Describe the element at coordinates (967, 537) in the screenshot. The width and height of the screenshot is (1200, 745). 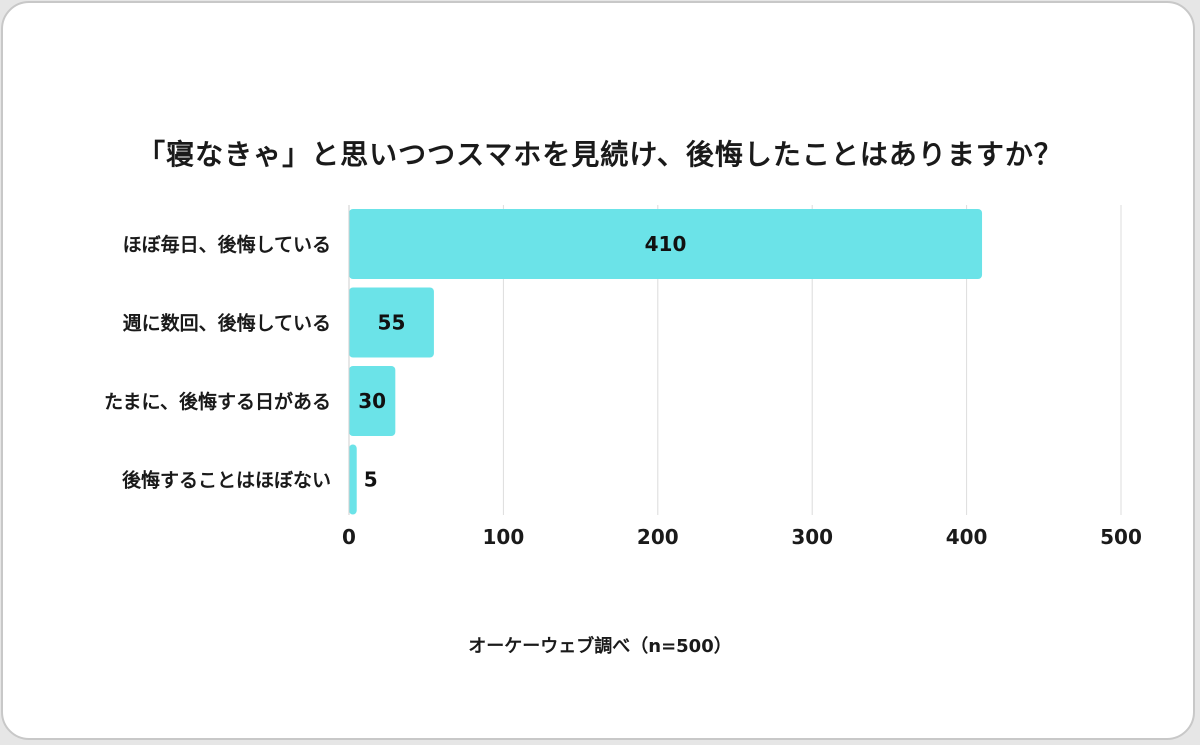
I see `x-tick-label: 400` at that location.